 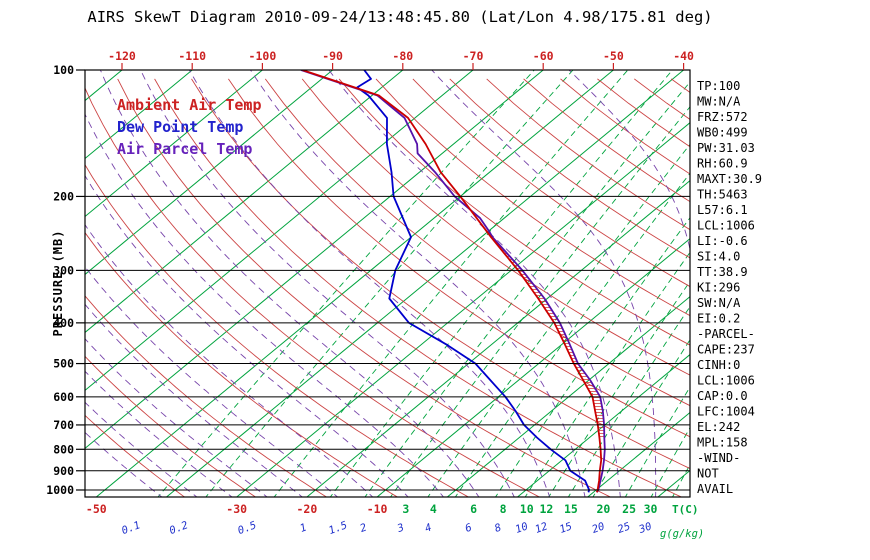 What do you see at coordinates (722, 396) in the screenshot?
I see `stat-line: CAP:0.0` at bounding box center [722, 396].